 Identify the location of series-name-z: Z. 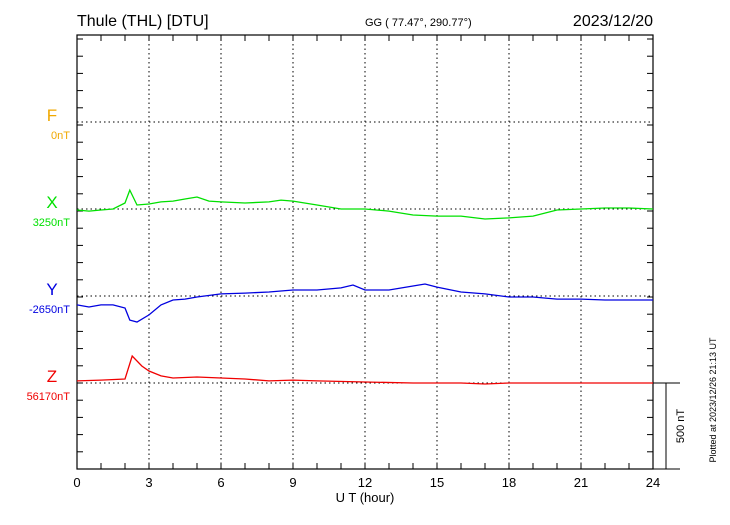
(52, 376).